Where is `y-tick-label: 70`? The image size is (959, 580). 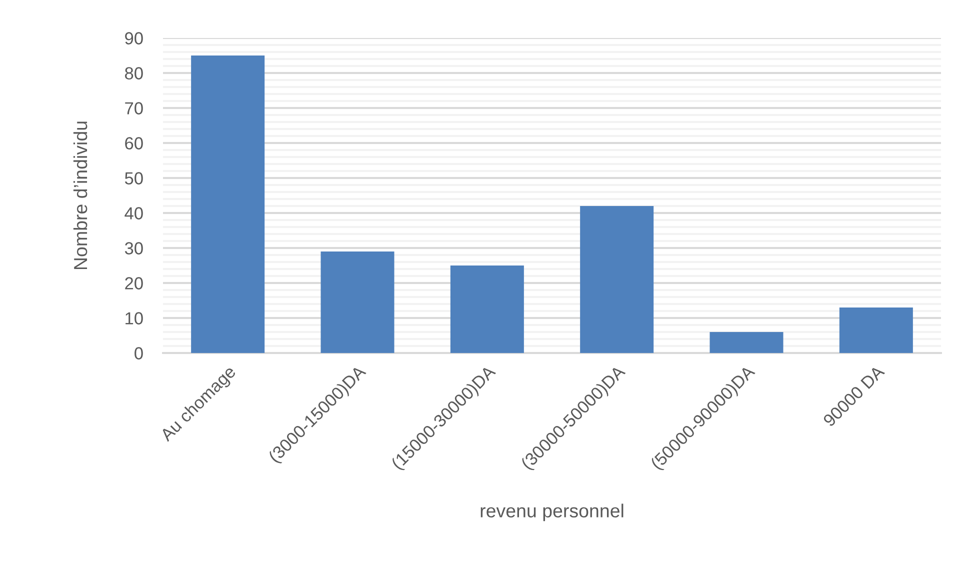
y-tick-label: 70 is located at coordinates (134, 108).